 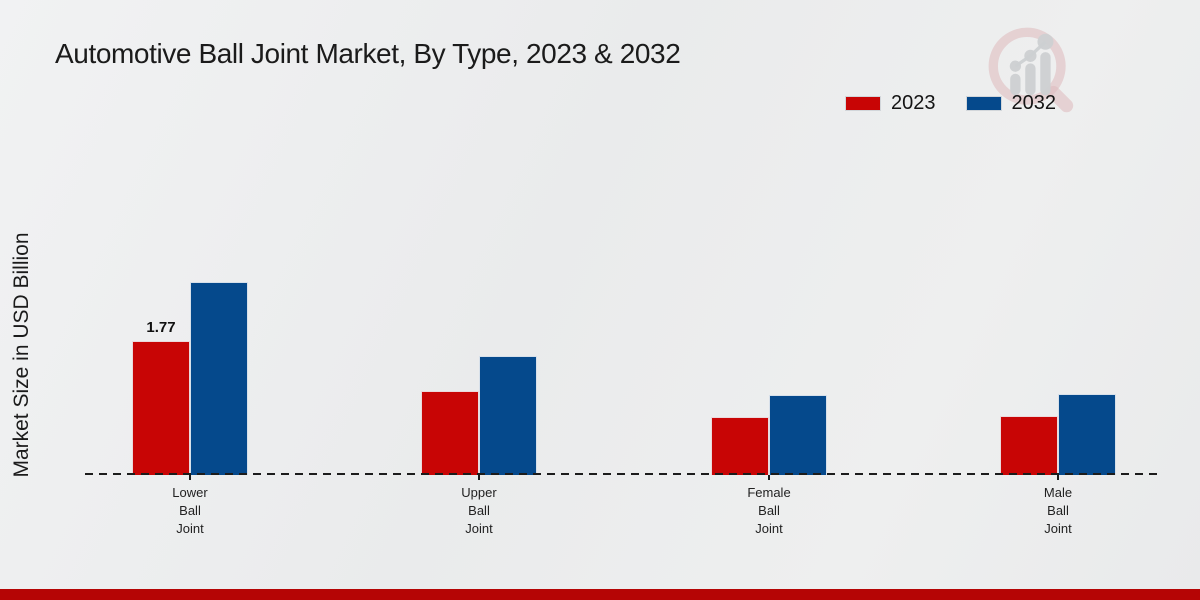 I want to click on magnifier-growth-chart-logo-icon, so click(x=1031, y=70).